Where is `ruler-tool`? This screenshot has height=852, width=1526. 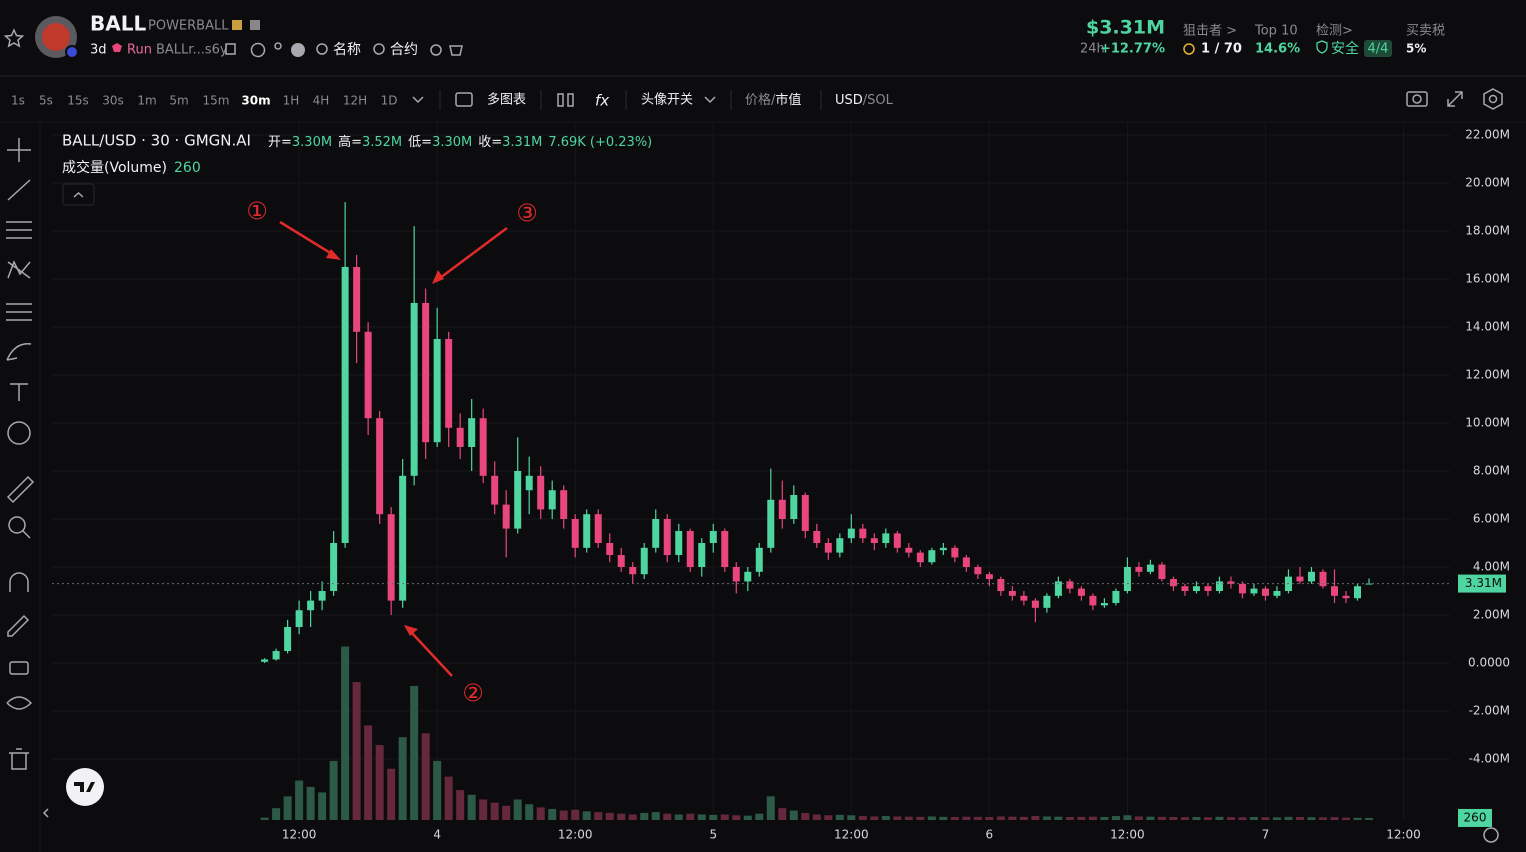 ruler-tool is located at coordinates (20, 489).